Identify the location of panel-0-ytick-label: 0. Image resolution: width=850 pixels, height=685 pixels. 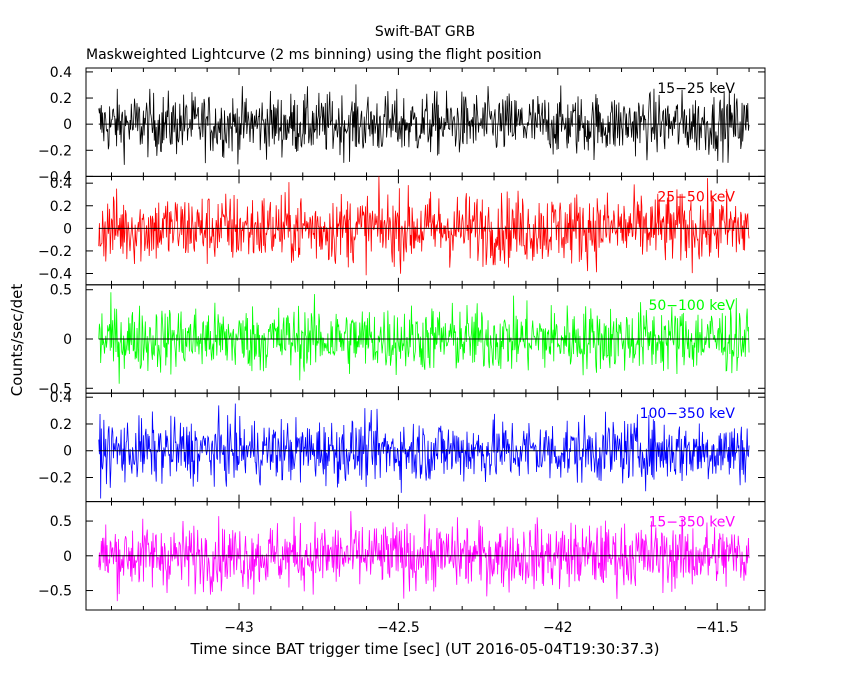
(67, 125).